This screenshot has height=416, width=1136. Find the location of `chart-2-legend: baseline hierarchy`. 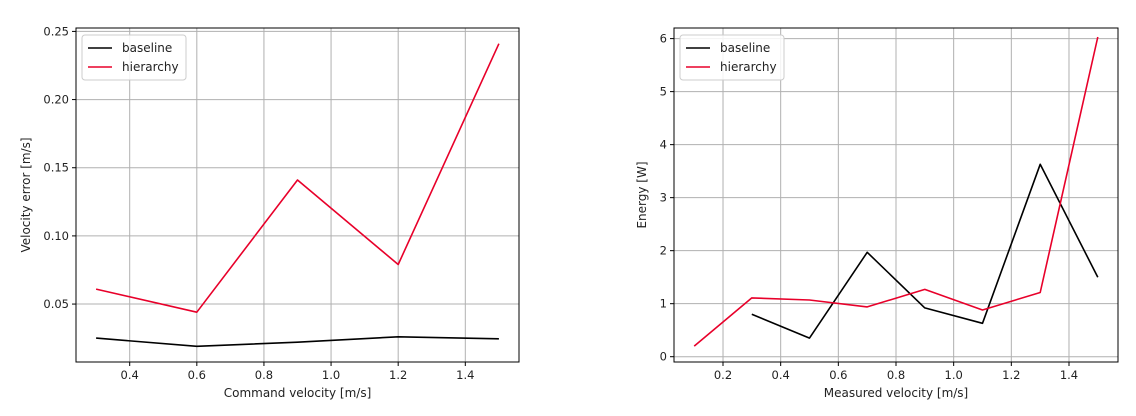

chart-2-legend: baseline hierarchy is located at coordinates (732, 57).